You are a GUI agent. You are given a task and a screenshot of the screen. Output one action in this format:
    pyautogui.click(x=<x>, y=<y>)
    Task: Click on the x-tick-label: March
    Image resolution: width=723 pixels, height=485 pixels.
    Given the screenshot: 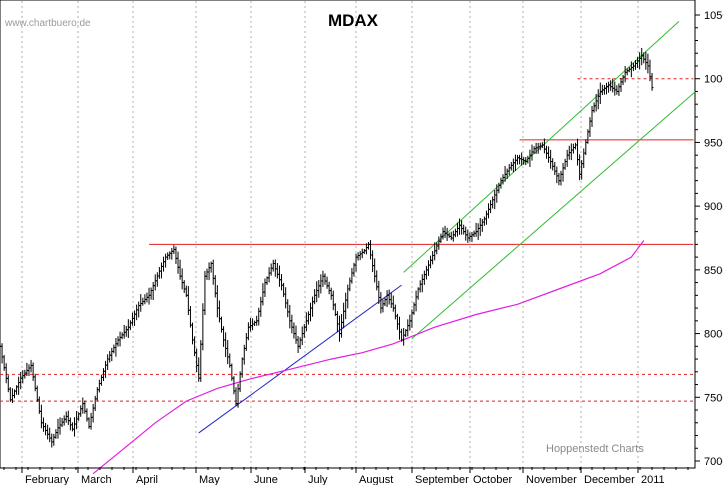 What is the action you would take?
    pyautogui.click(x=96, y=479)
    